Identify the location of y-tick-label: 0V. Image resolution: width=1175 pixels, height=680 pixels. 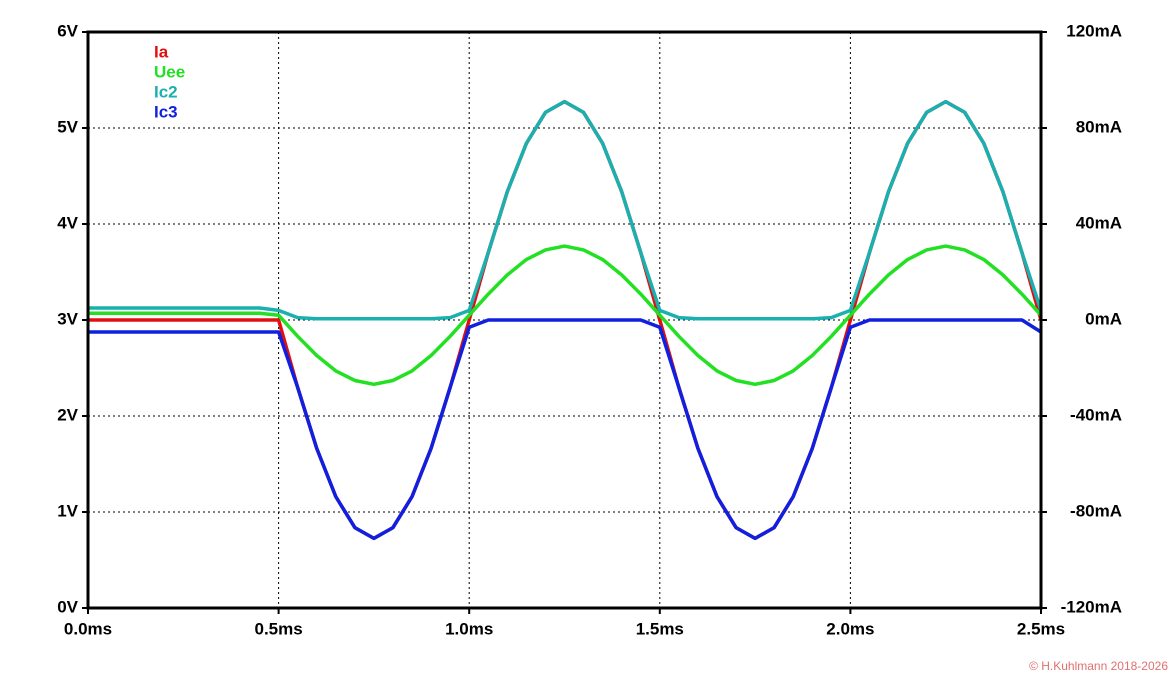
(67, 606).